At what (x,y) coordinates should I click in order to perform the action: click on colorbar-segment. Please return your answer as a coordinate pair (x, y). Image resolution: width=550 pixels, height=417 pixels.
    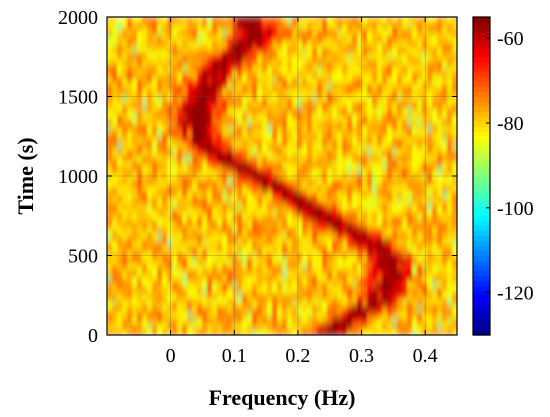
    Looking at the image, I should click on (481, 323).